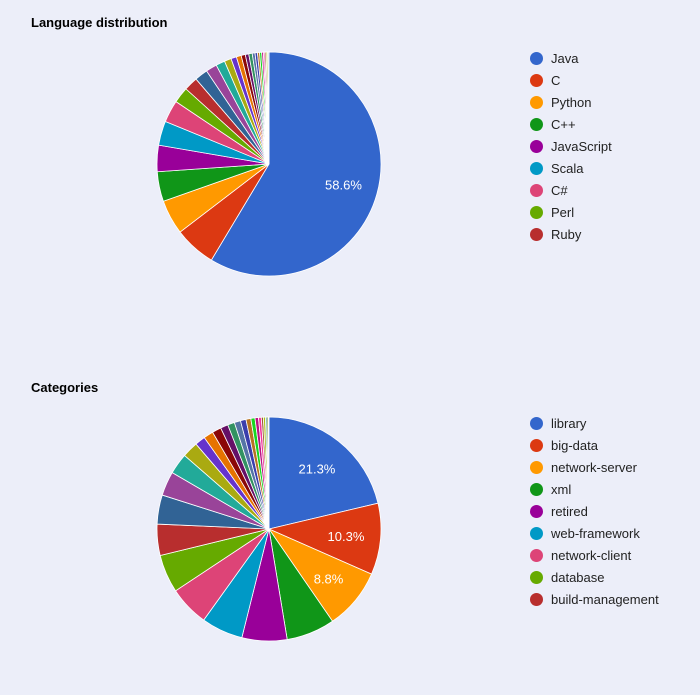 This screenshot has height=695, width=700. I want to click on legend-languages: Java C Python C++ JavaScript Scala C# Perl Ruby, so click(571, 146).